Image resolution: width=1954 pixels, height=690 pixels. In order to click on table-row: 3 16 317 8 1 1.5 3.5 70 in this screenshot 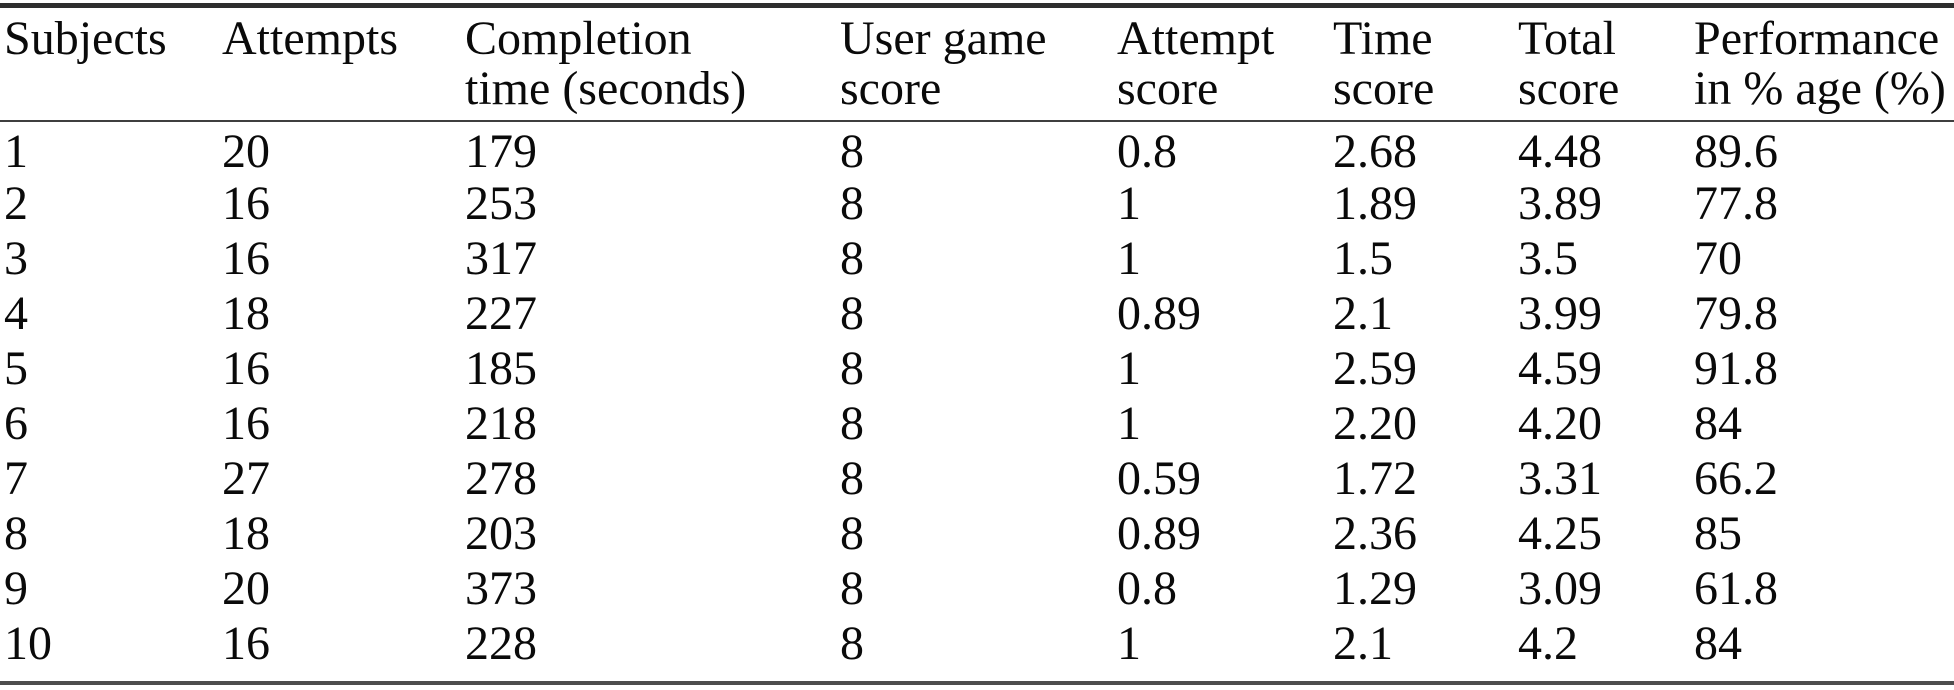, I will do `click(977, 258)`.